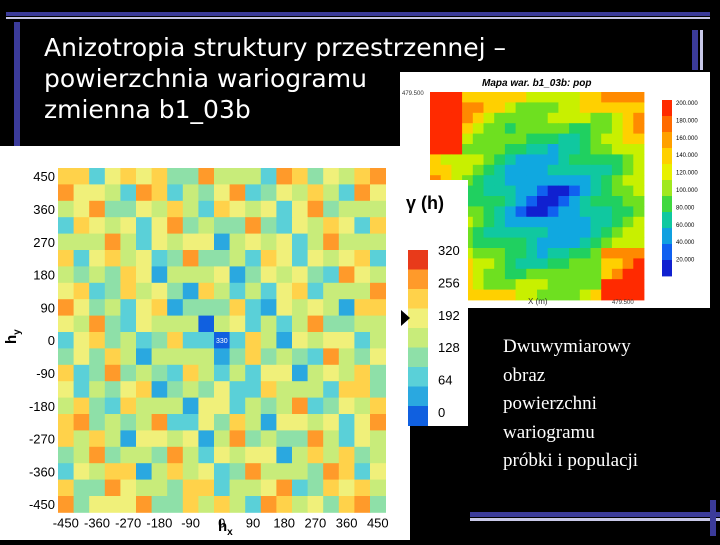 This screenshot has height=545, width=720. What do you see at coordinates (44, 209) in the screenshot?
I see `y-tick-label: 360` at bounding box center [44, 209].